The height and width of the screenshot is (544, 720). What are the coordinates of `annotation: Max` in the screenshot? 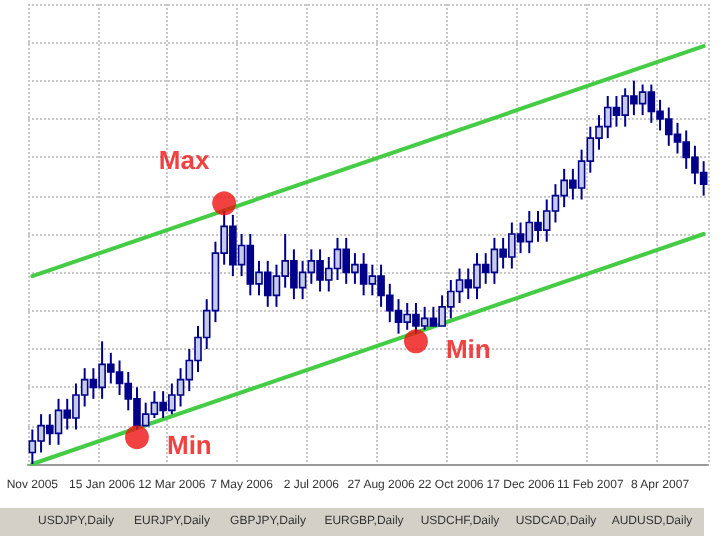 It's located at (184, 160).